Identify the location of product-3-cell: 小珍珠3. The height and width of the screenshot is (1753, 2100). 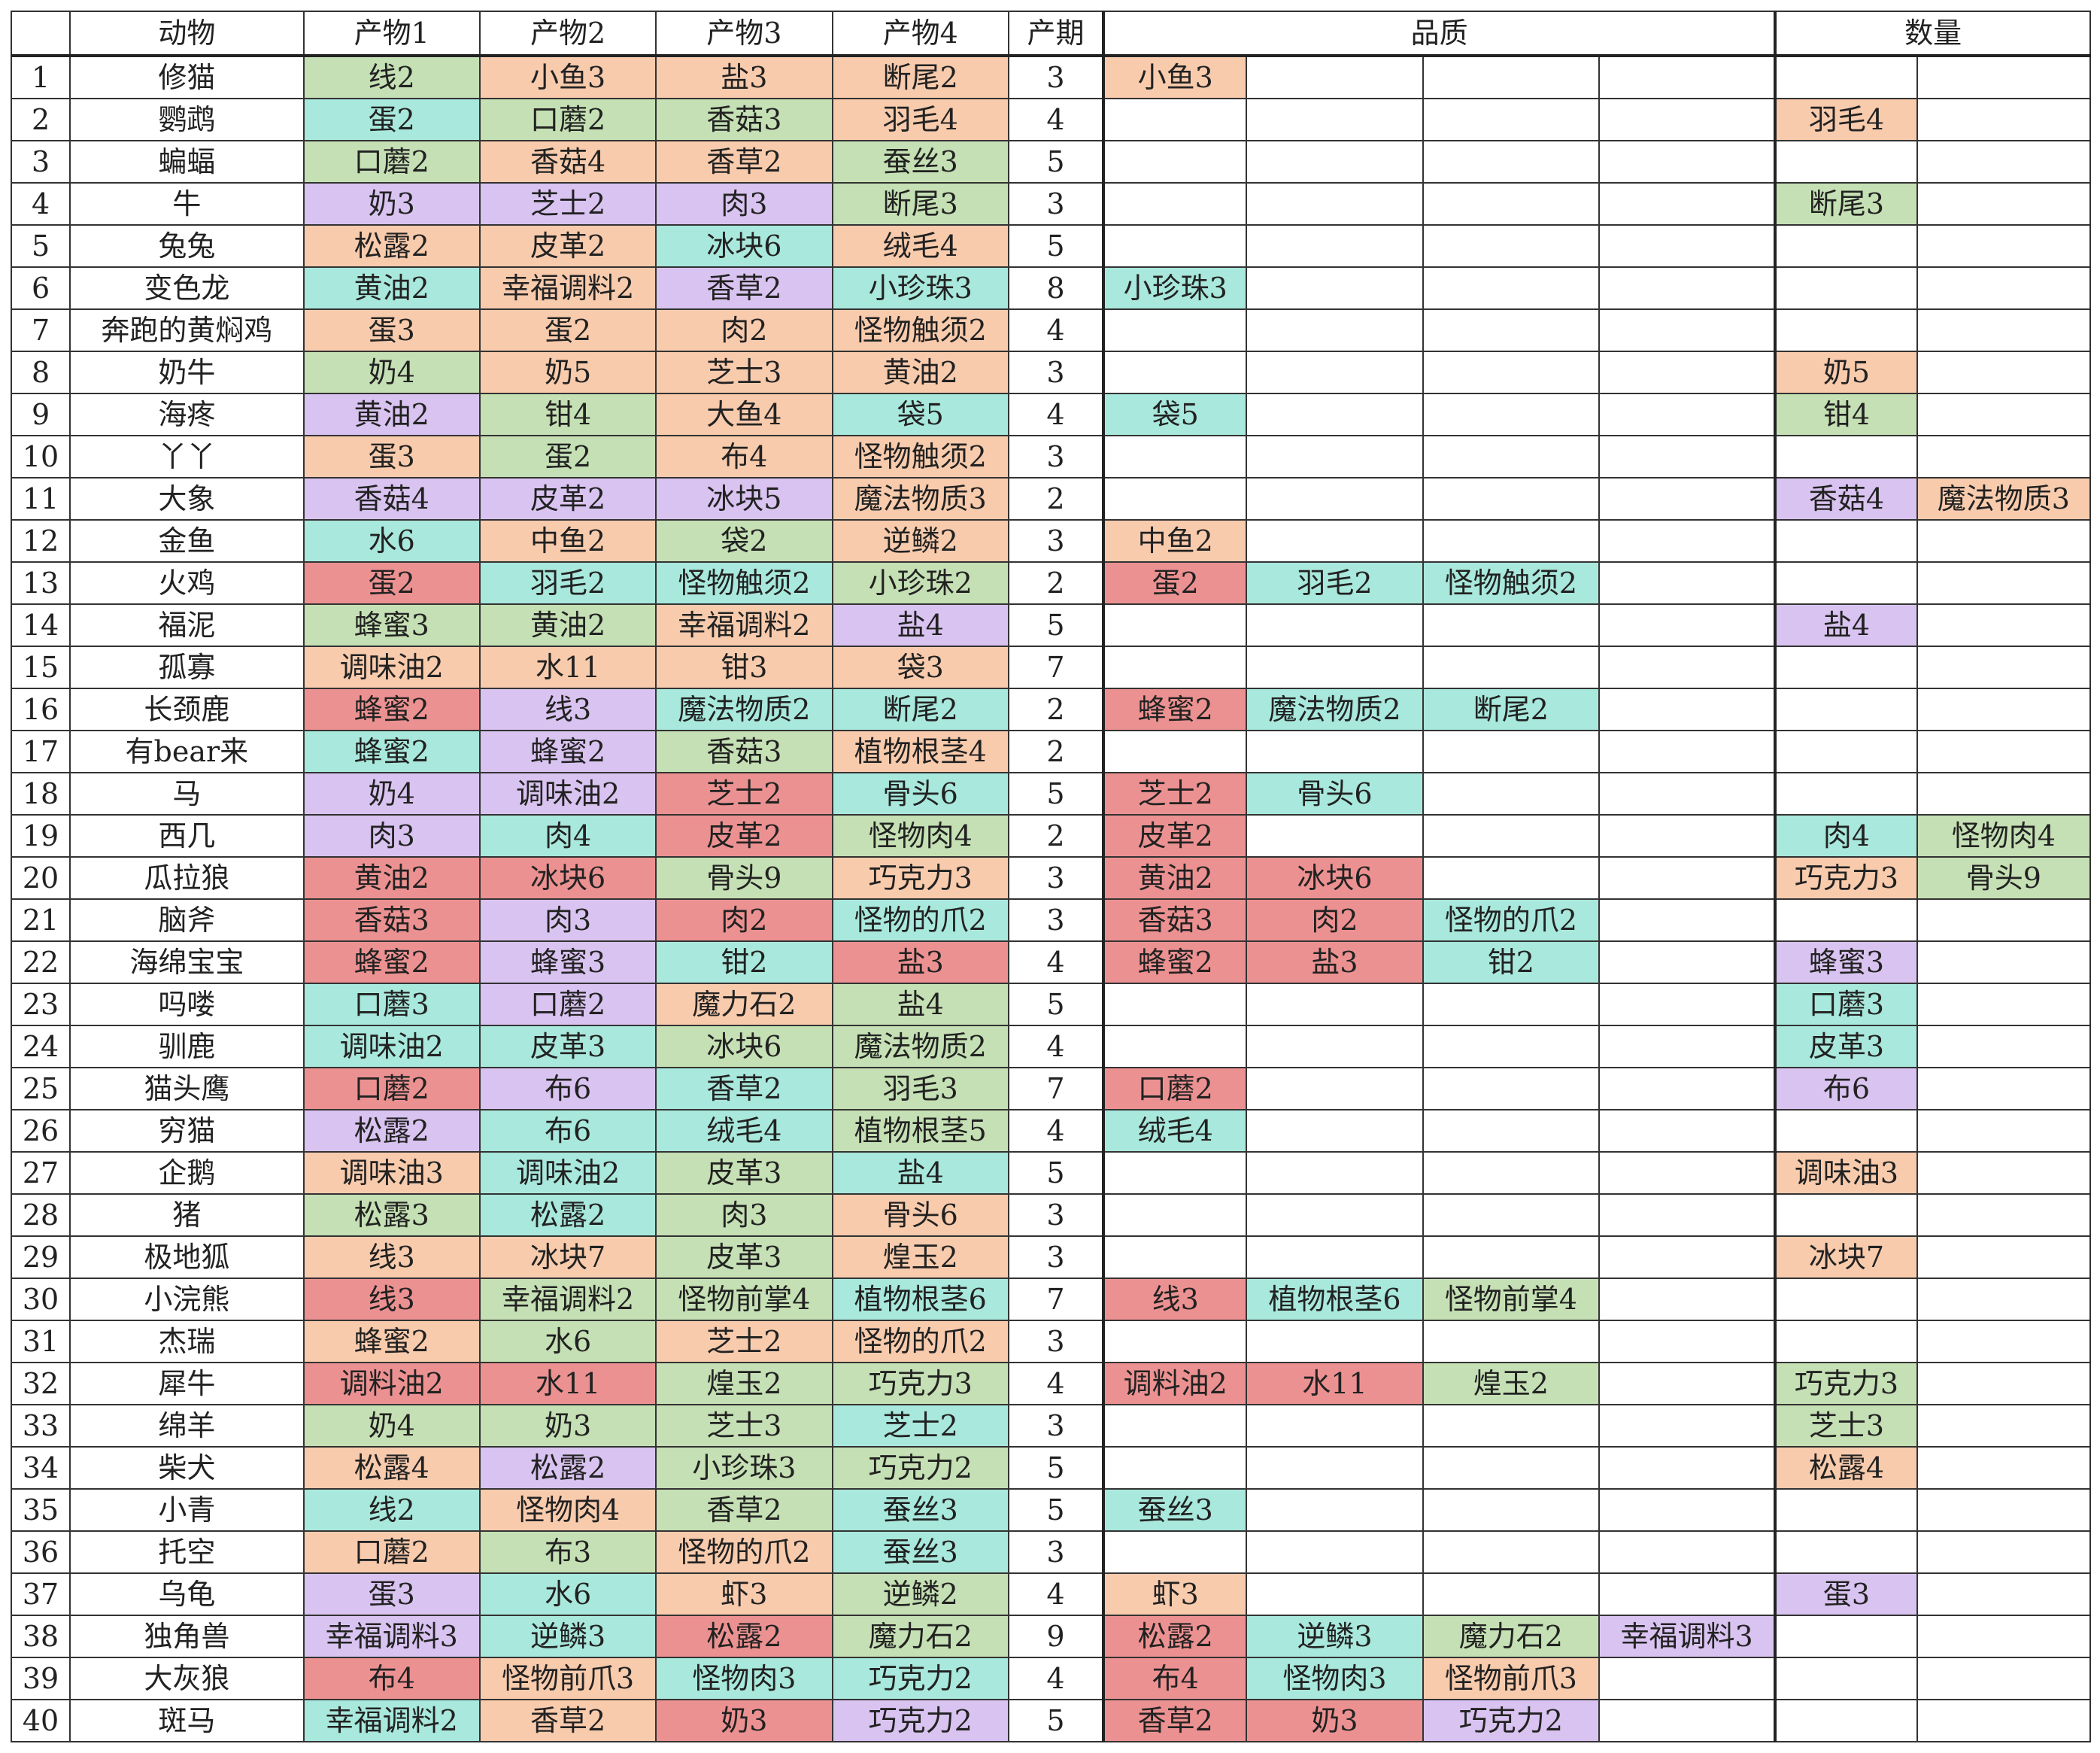
(744, 1468).